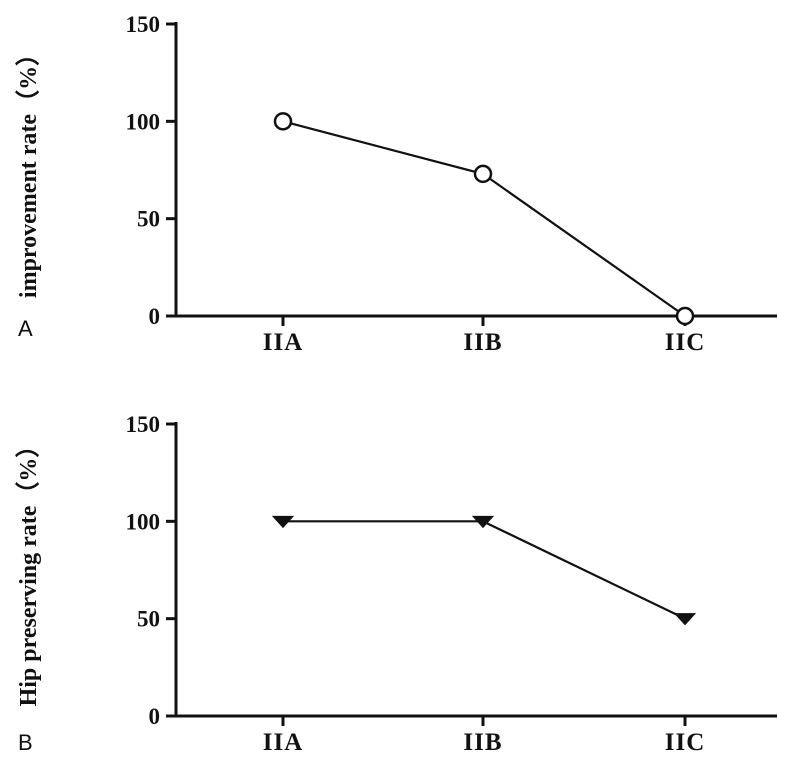 This screenshot has width=800, height=757. I want to click on panel-label: A, so click(25, 328).